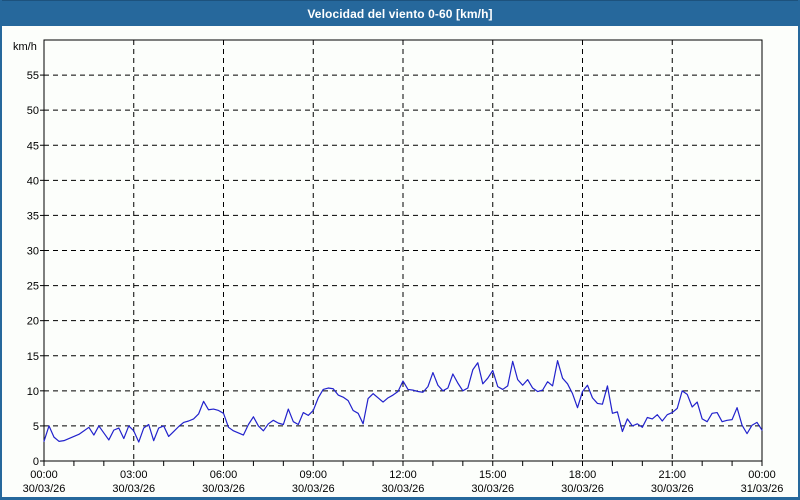  I want to click on y-tick-label: 25, so click(33, 287).